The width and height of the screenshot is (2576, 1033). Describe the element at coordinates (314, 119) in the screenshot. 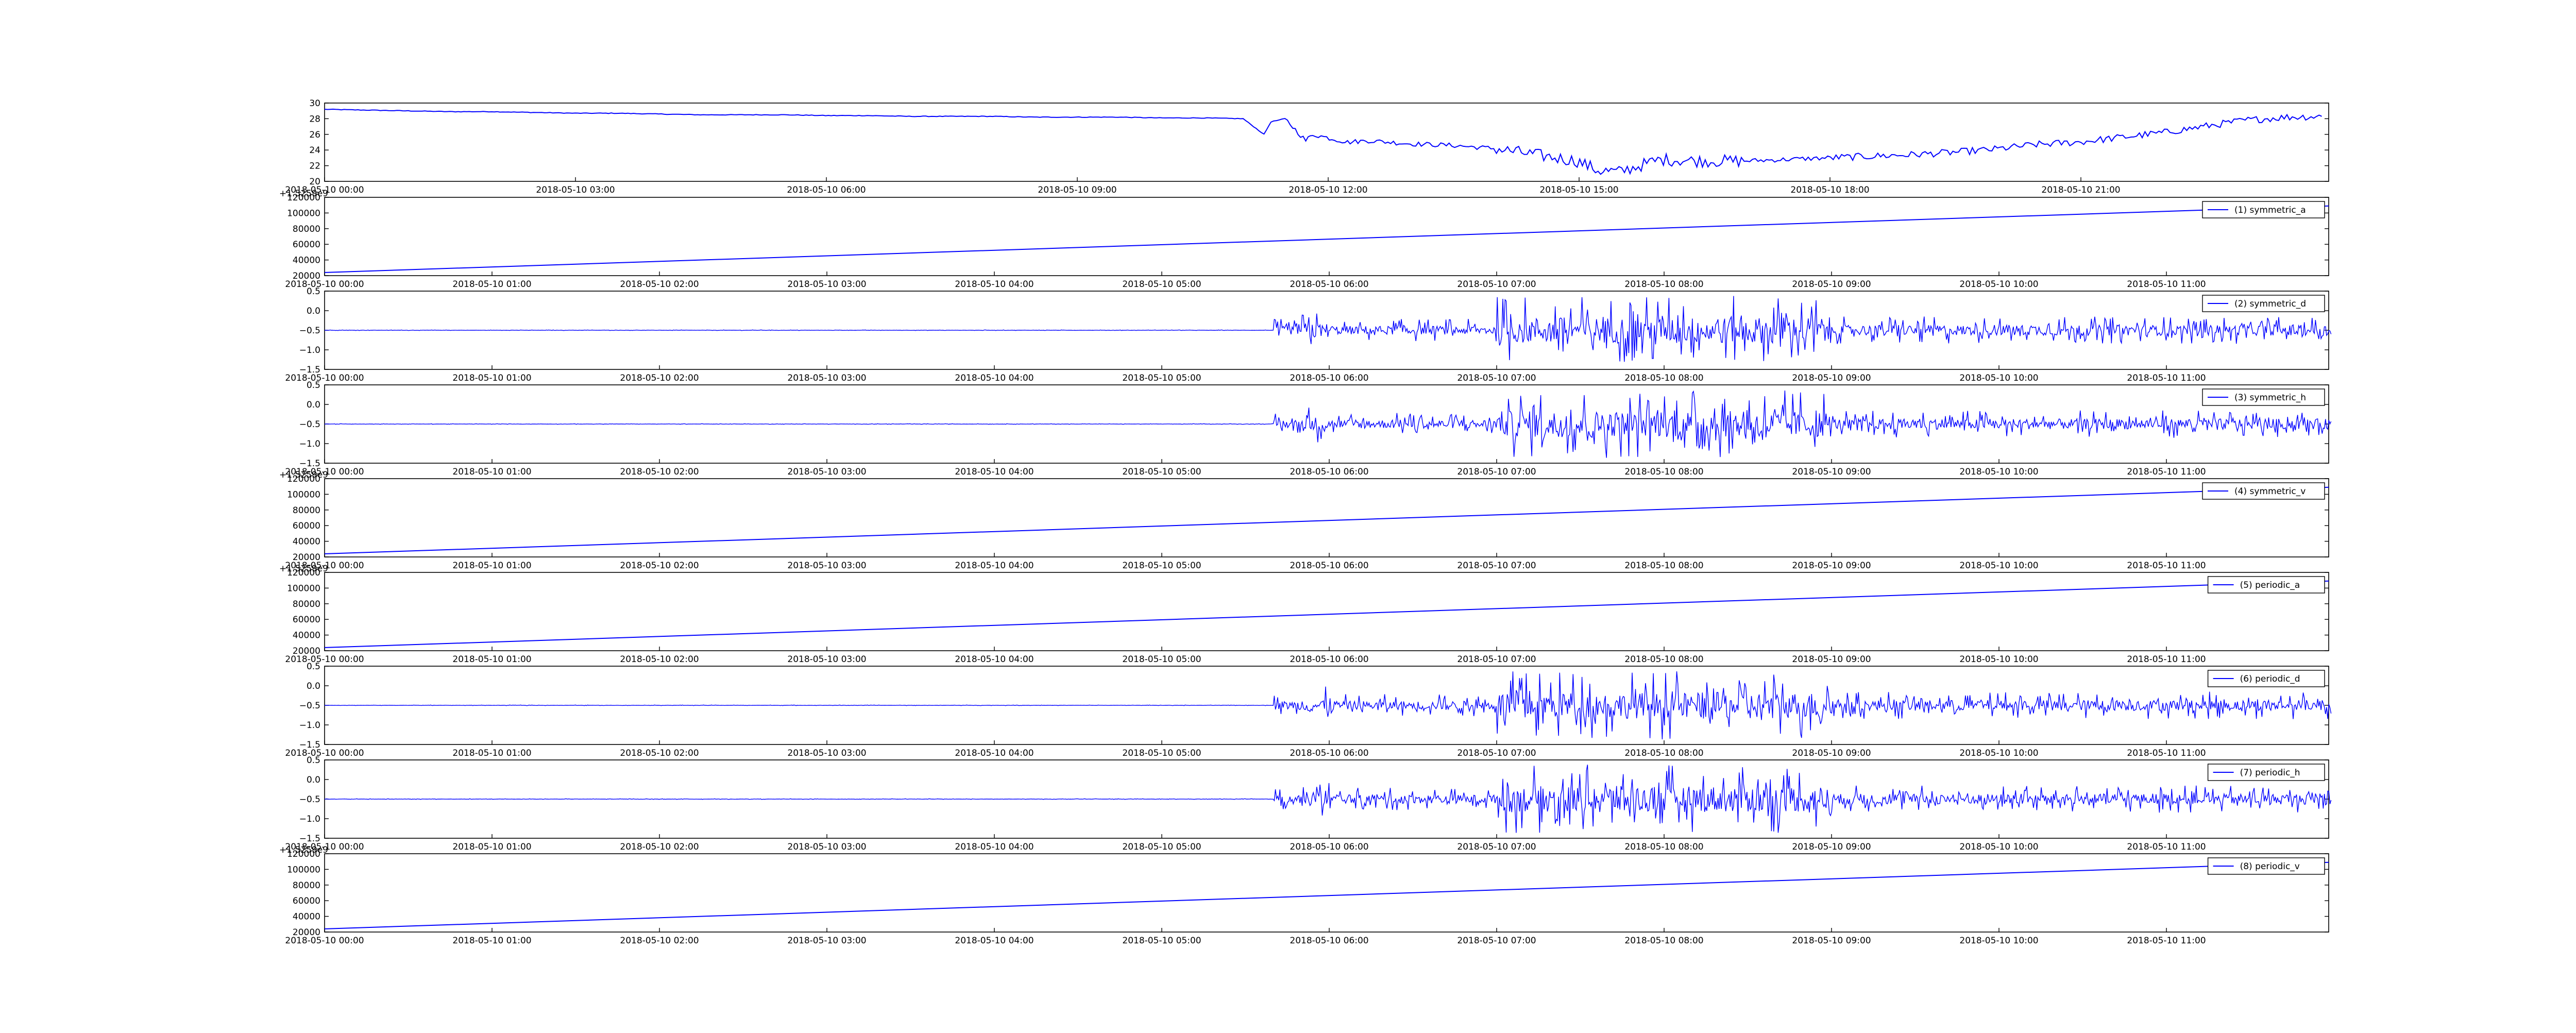

I see `y-tick-label: 28` at that location.